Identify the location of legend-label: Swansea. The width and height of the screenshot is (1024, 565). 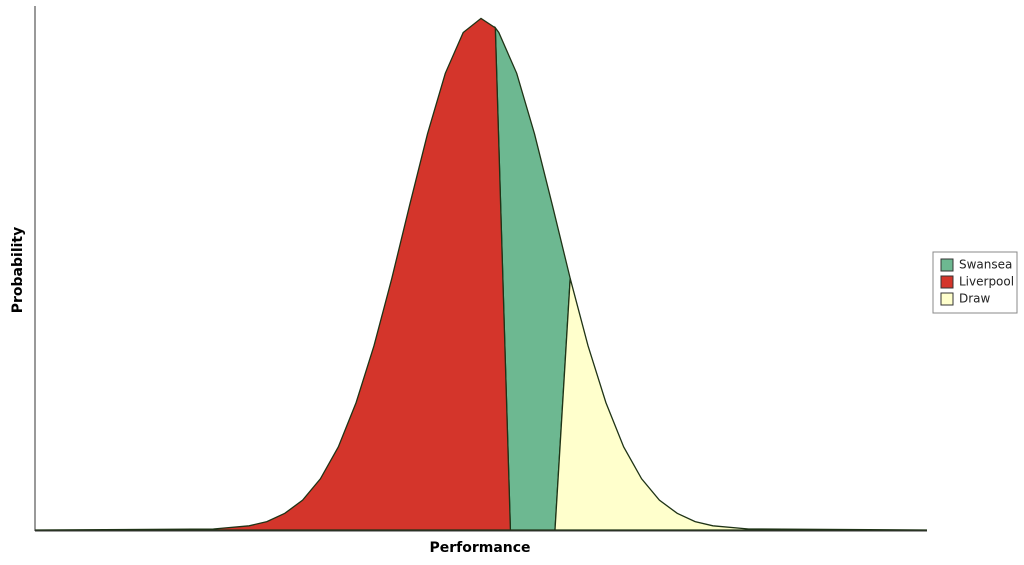
(985, 265).